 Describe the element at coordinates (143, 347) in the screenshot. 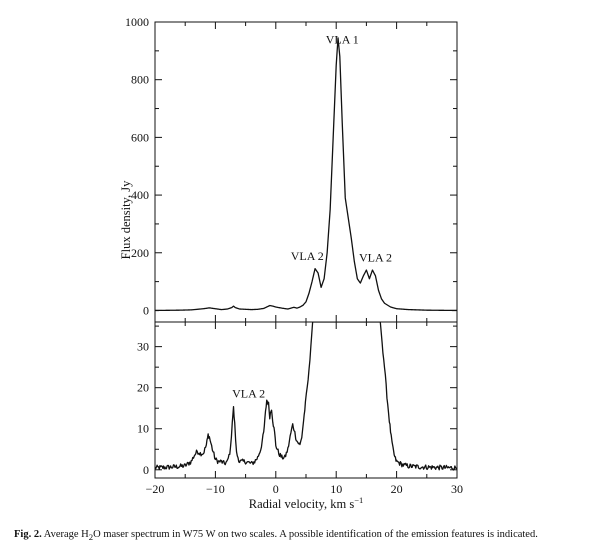

I see `y-tick-label-bottom: 30` at that location.